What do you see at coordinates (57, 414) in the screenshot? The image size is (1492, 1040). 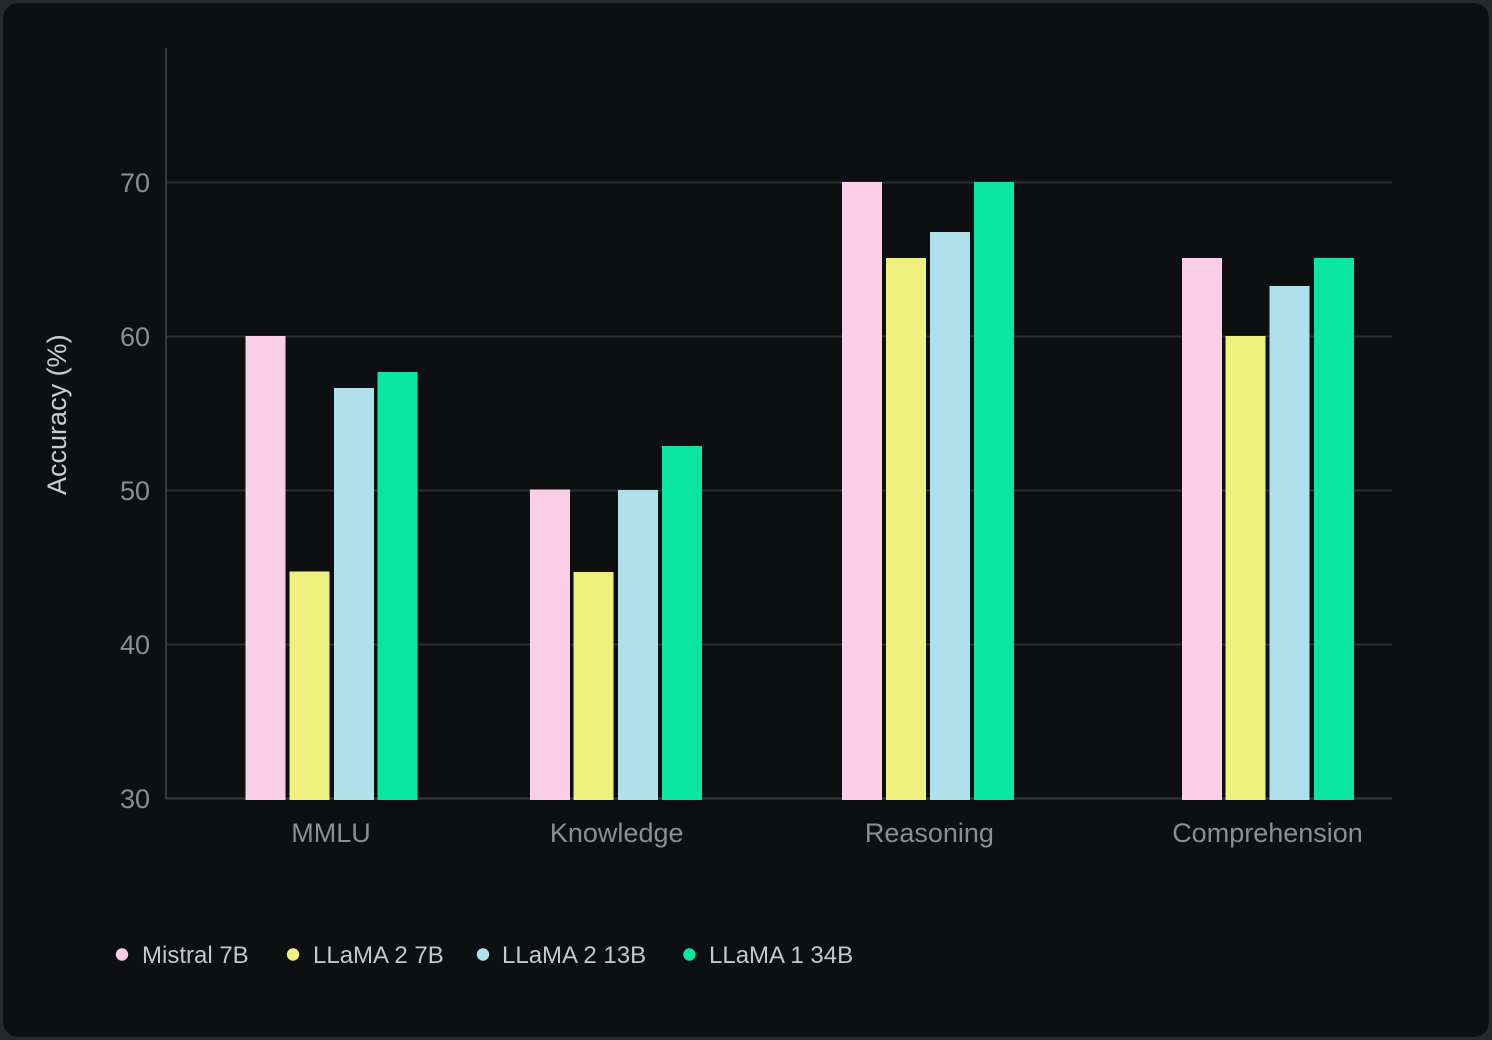 I see `svg-text: Accuracy (%)` at bounding box center [57, 414].